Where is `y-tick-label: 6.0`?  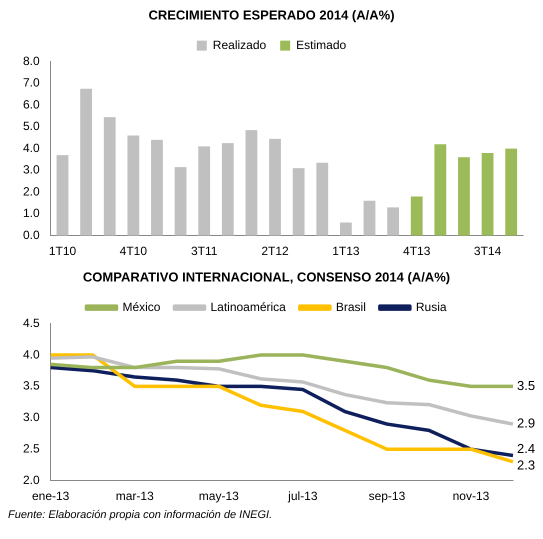
y-tick-label: 6.0 is located at coordinates (31, 104).